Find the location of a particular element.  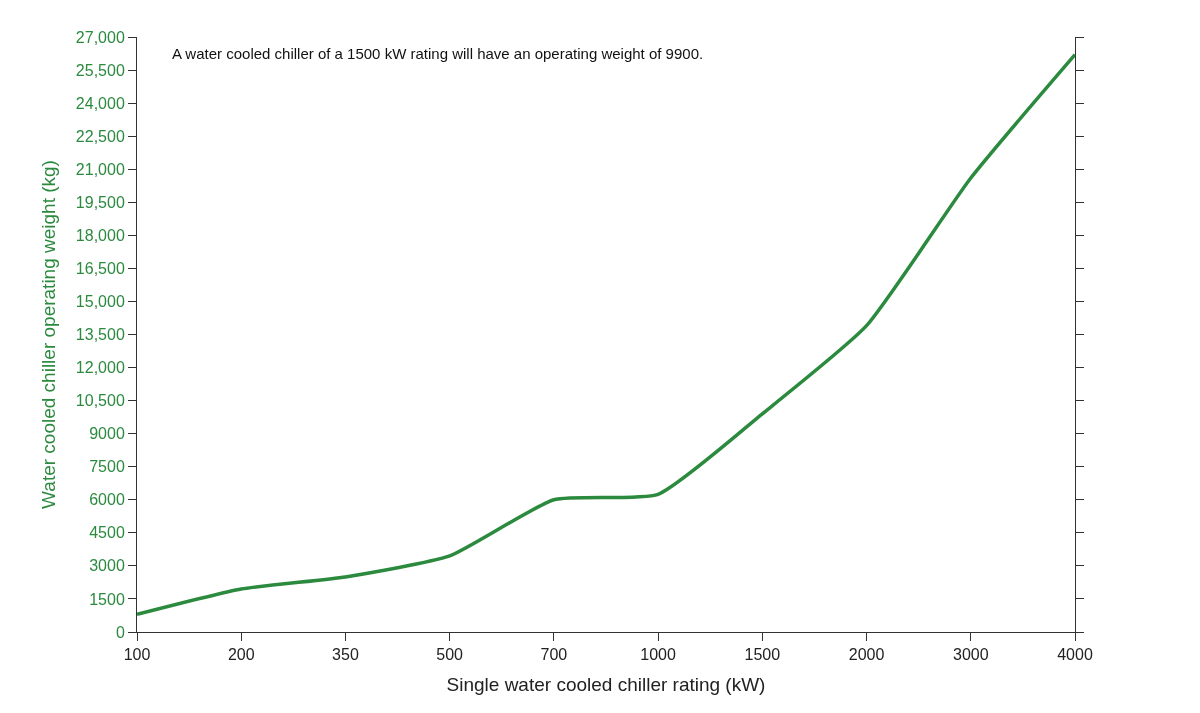

x-tick-label: 1000 is located at coordinates (658, 655).